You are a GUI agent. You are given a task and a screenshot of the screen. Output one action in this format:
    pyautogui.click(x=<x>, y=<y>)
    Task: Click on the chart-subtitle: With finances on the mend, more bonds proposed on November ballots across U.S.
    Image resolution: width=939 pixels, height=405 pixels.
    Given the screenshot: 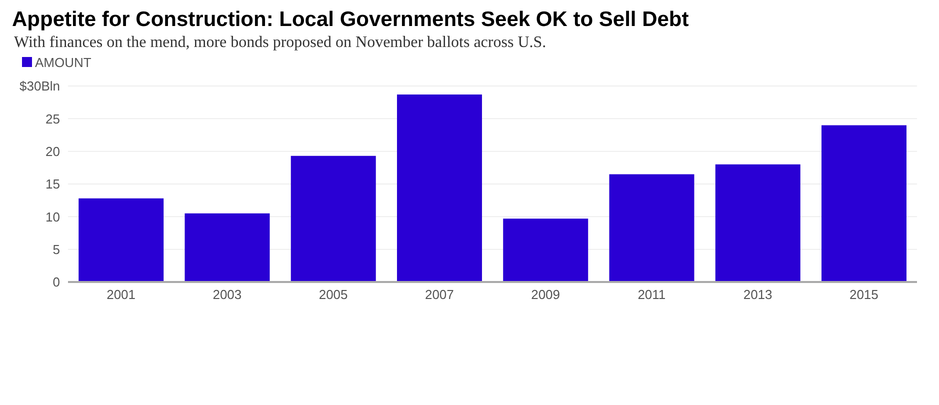 What is the action you would take?
    pyautogui.click(x=281, y=43)
    